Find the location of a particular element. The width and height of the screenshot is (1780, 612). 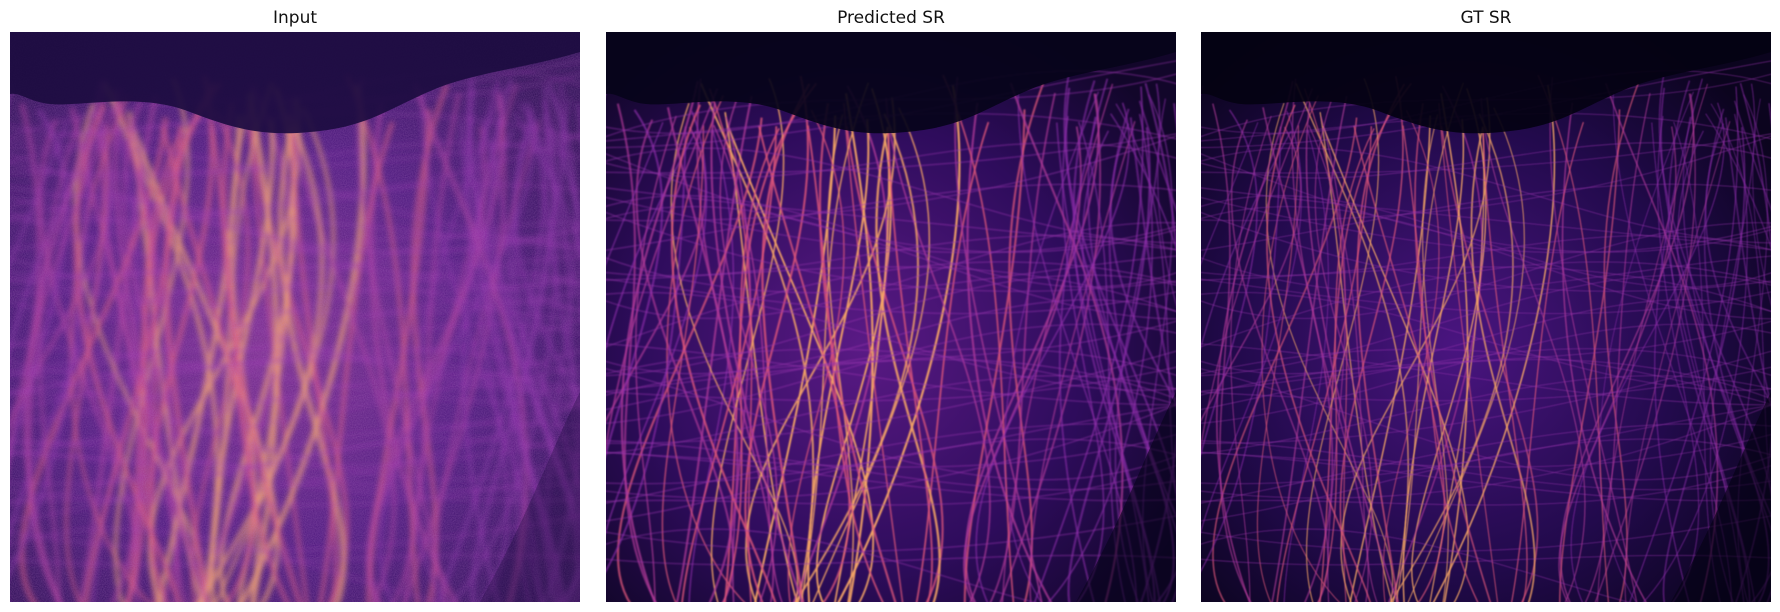

panel-title-predicted-sr: Predicted SR is located at coordinates (891, 18).